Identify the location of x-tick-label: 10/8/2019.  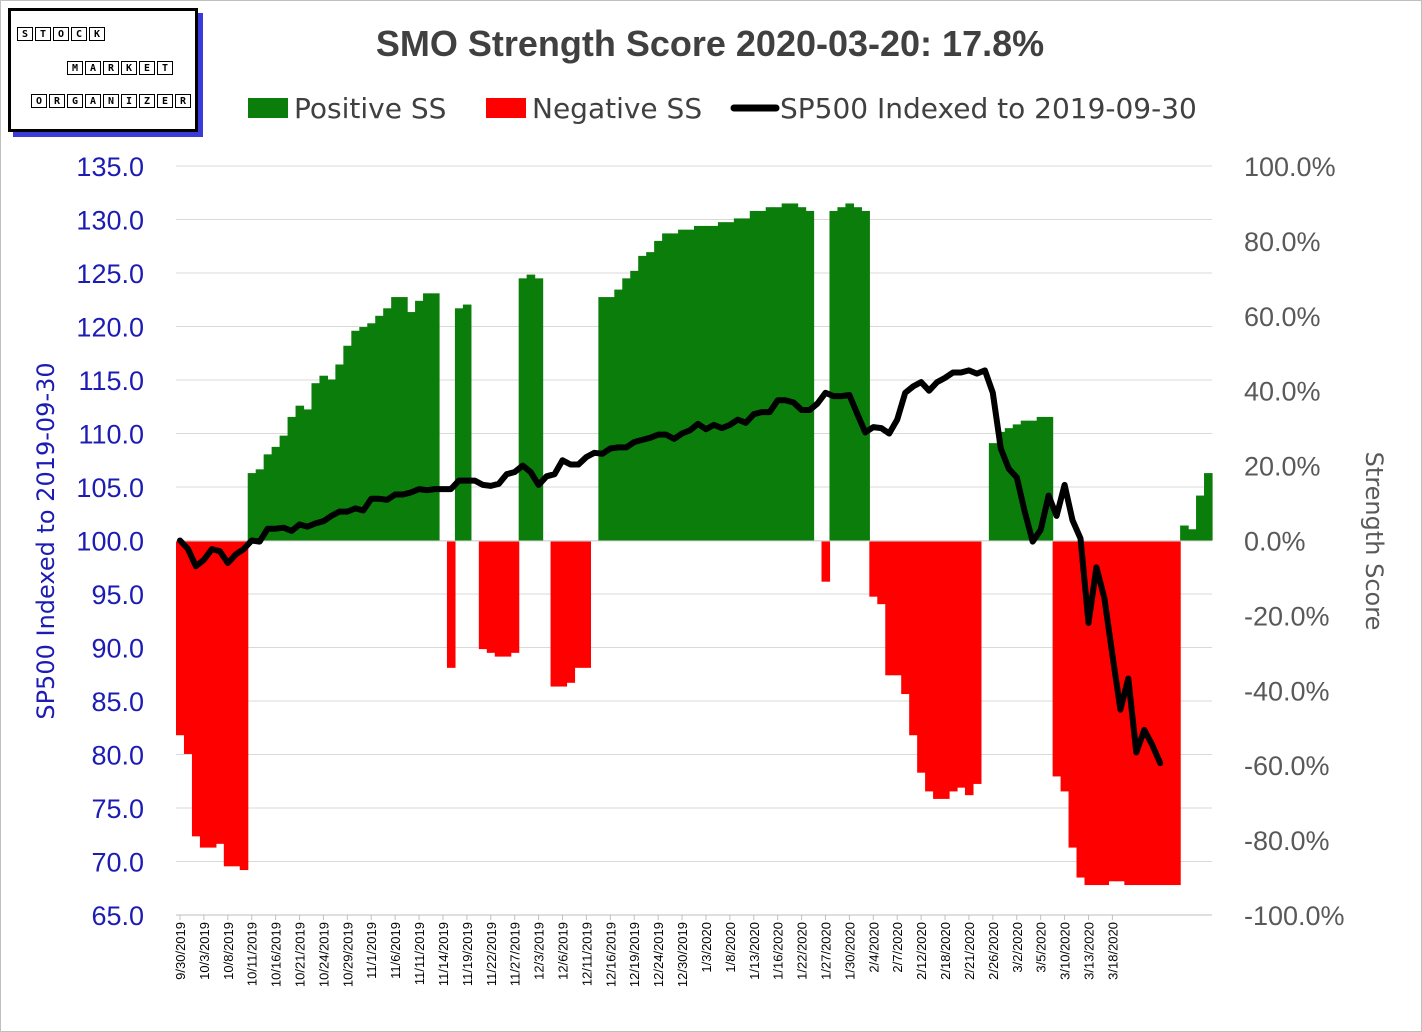
(228, 951).